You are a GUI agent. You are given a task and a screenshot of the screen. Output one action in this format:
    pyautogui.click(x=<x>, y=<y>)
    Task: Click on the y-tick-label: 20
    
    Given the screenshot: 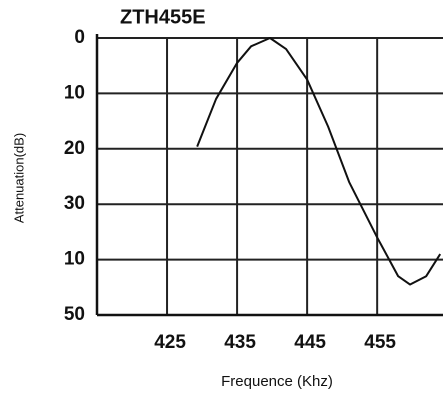 What is the action you would take?
    pyautogui.click(x=74, y=148)
    